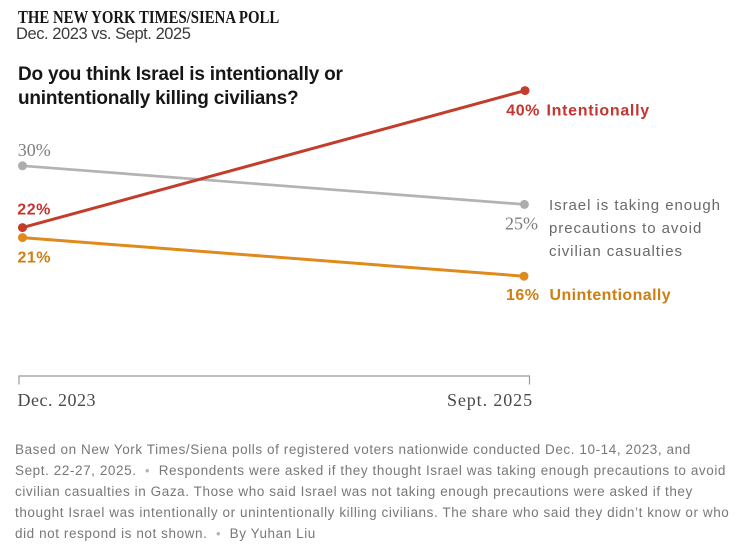 Image resolution: width=747 pixels, height=547 pixels. What do you see at coordinates (635, 205) in the screenshot?
I see `svg-text: Israel is taking enough` at bounding box center [635, 205].